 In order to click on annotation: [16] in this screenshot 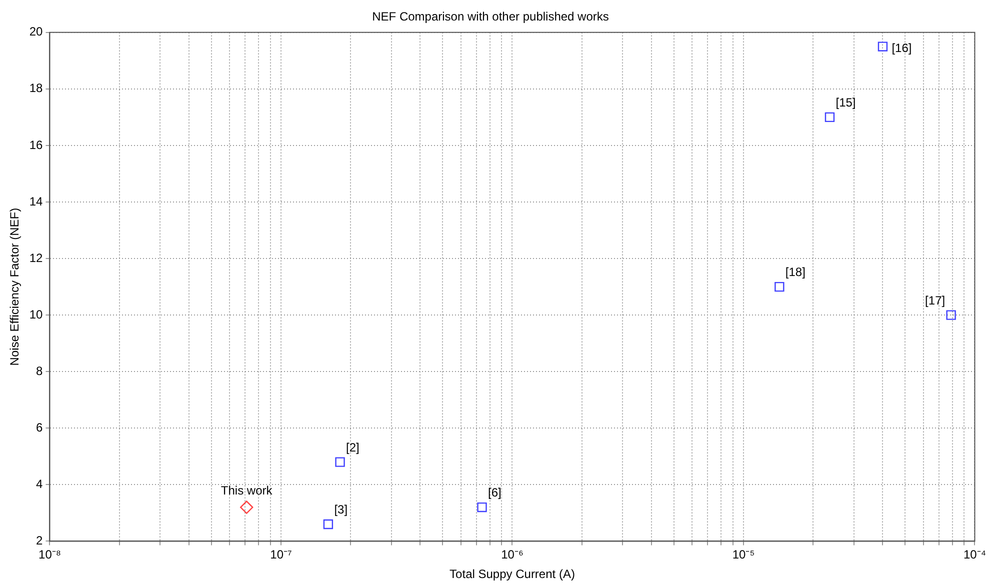, I will do `click(902, 47)`.